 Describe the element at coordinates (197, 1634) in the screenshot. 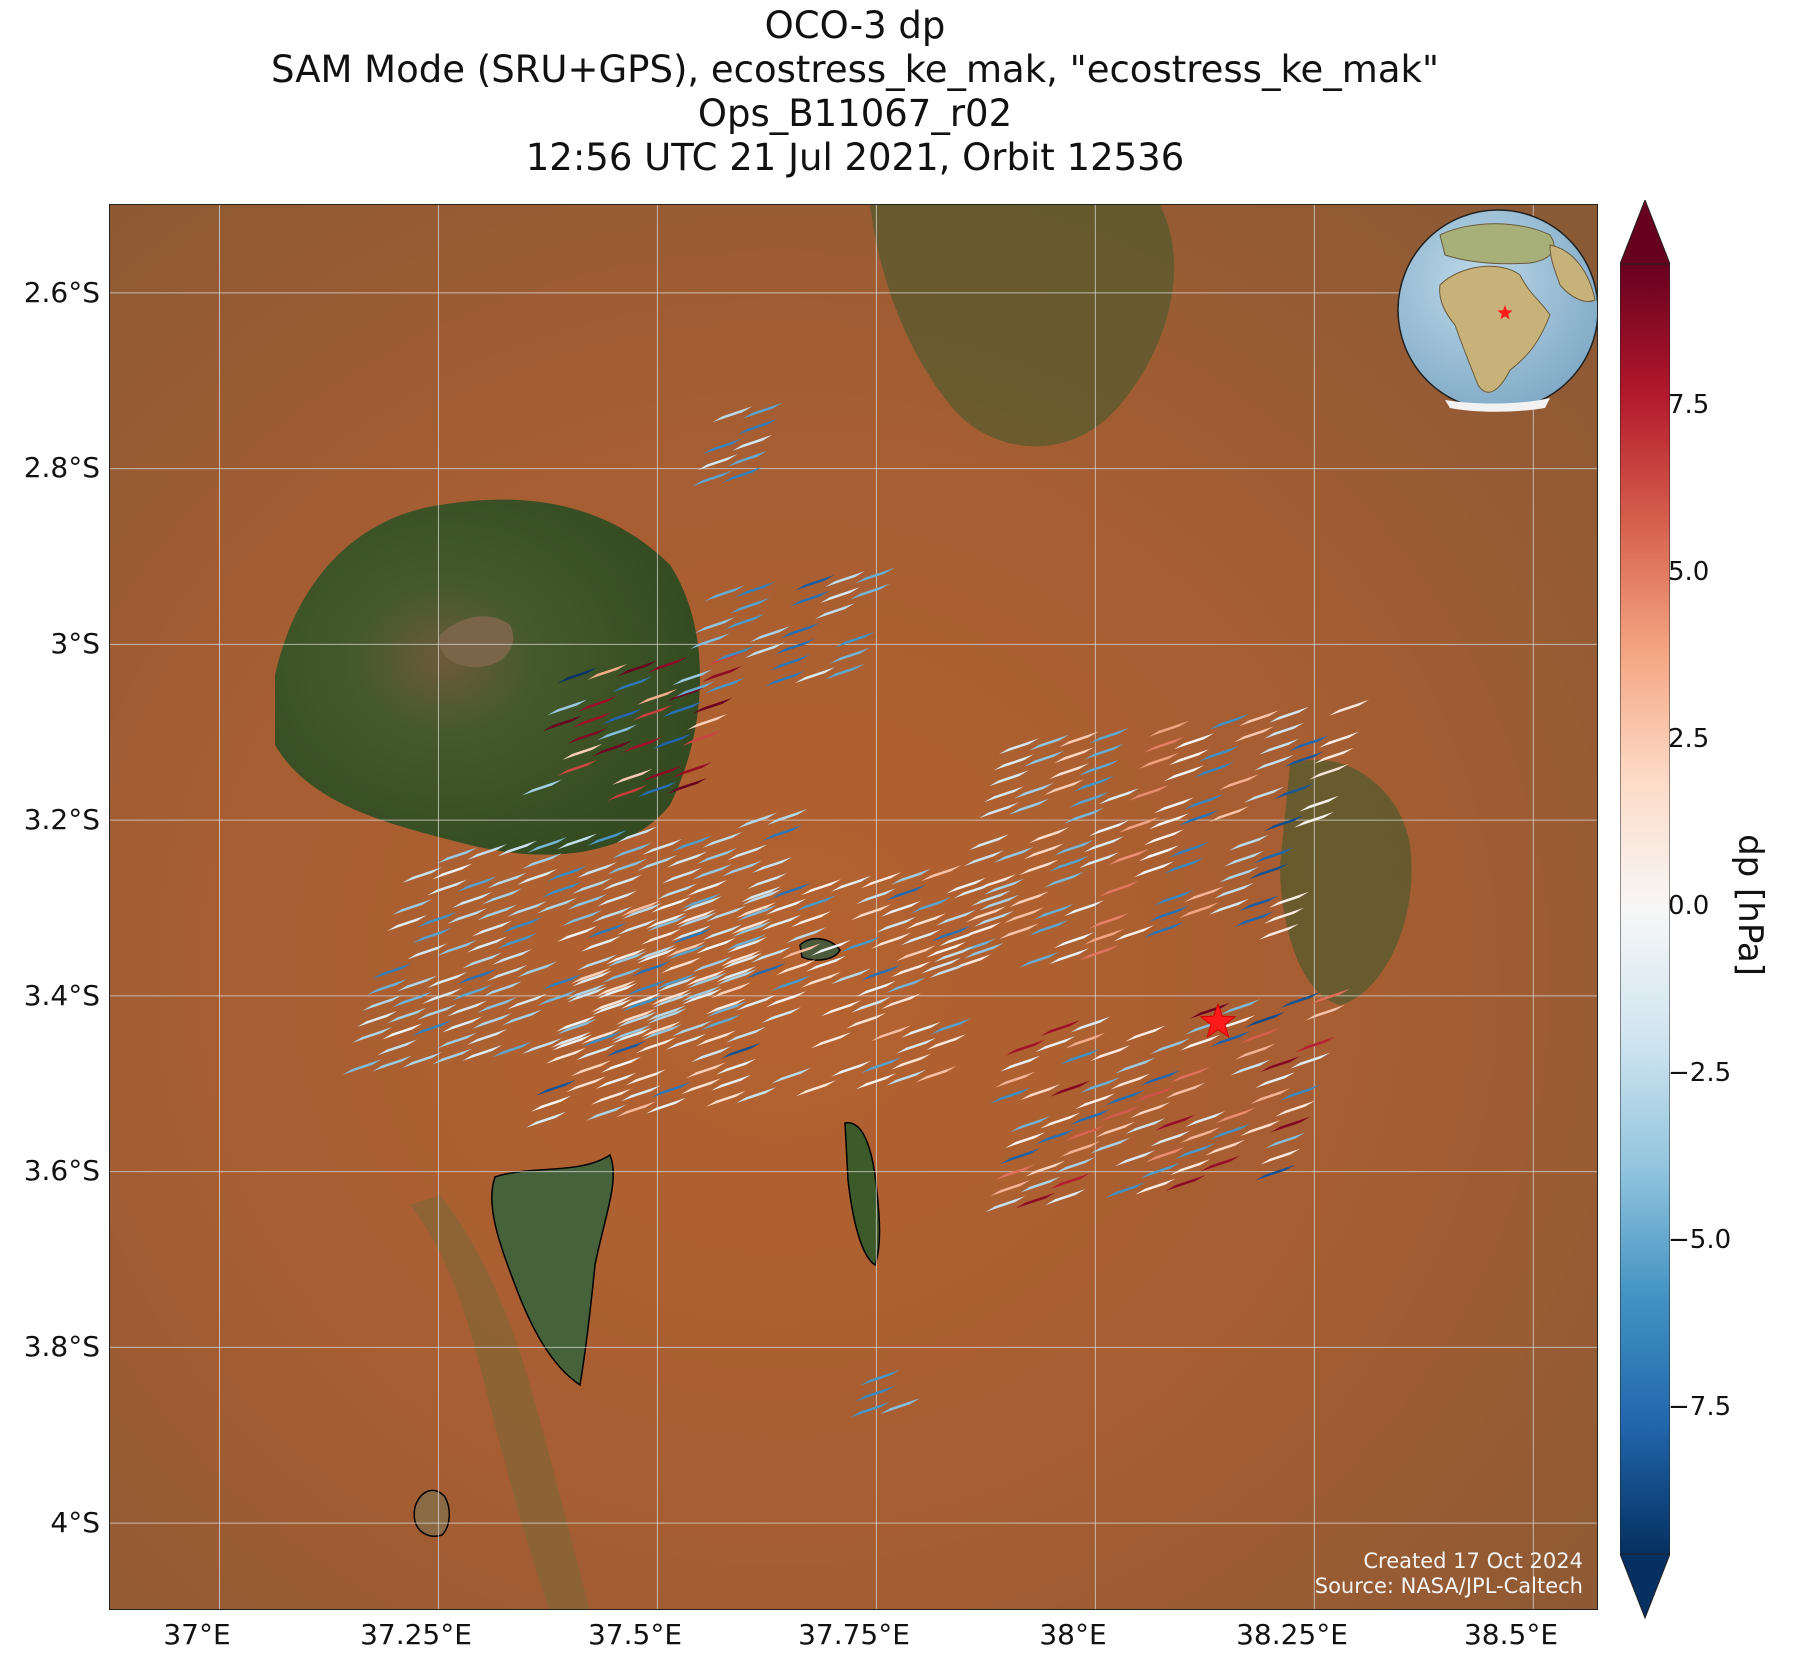

I see `xtick-label: 37°E` at that location.